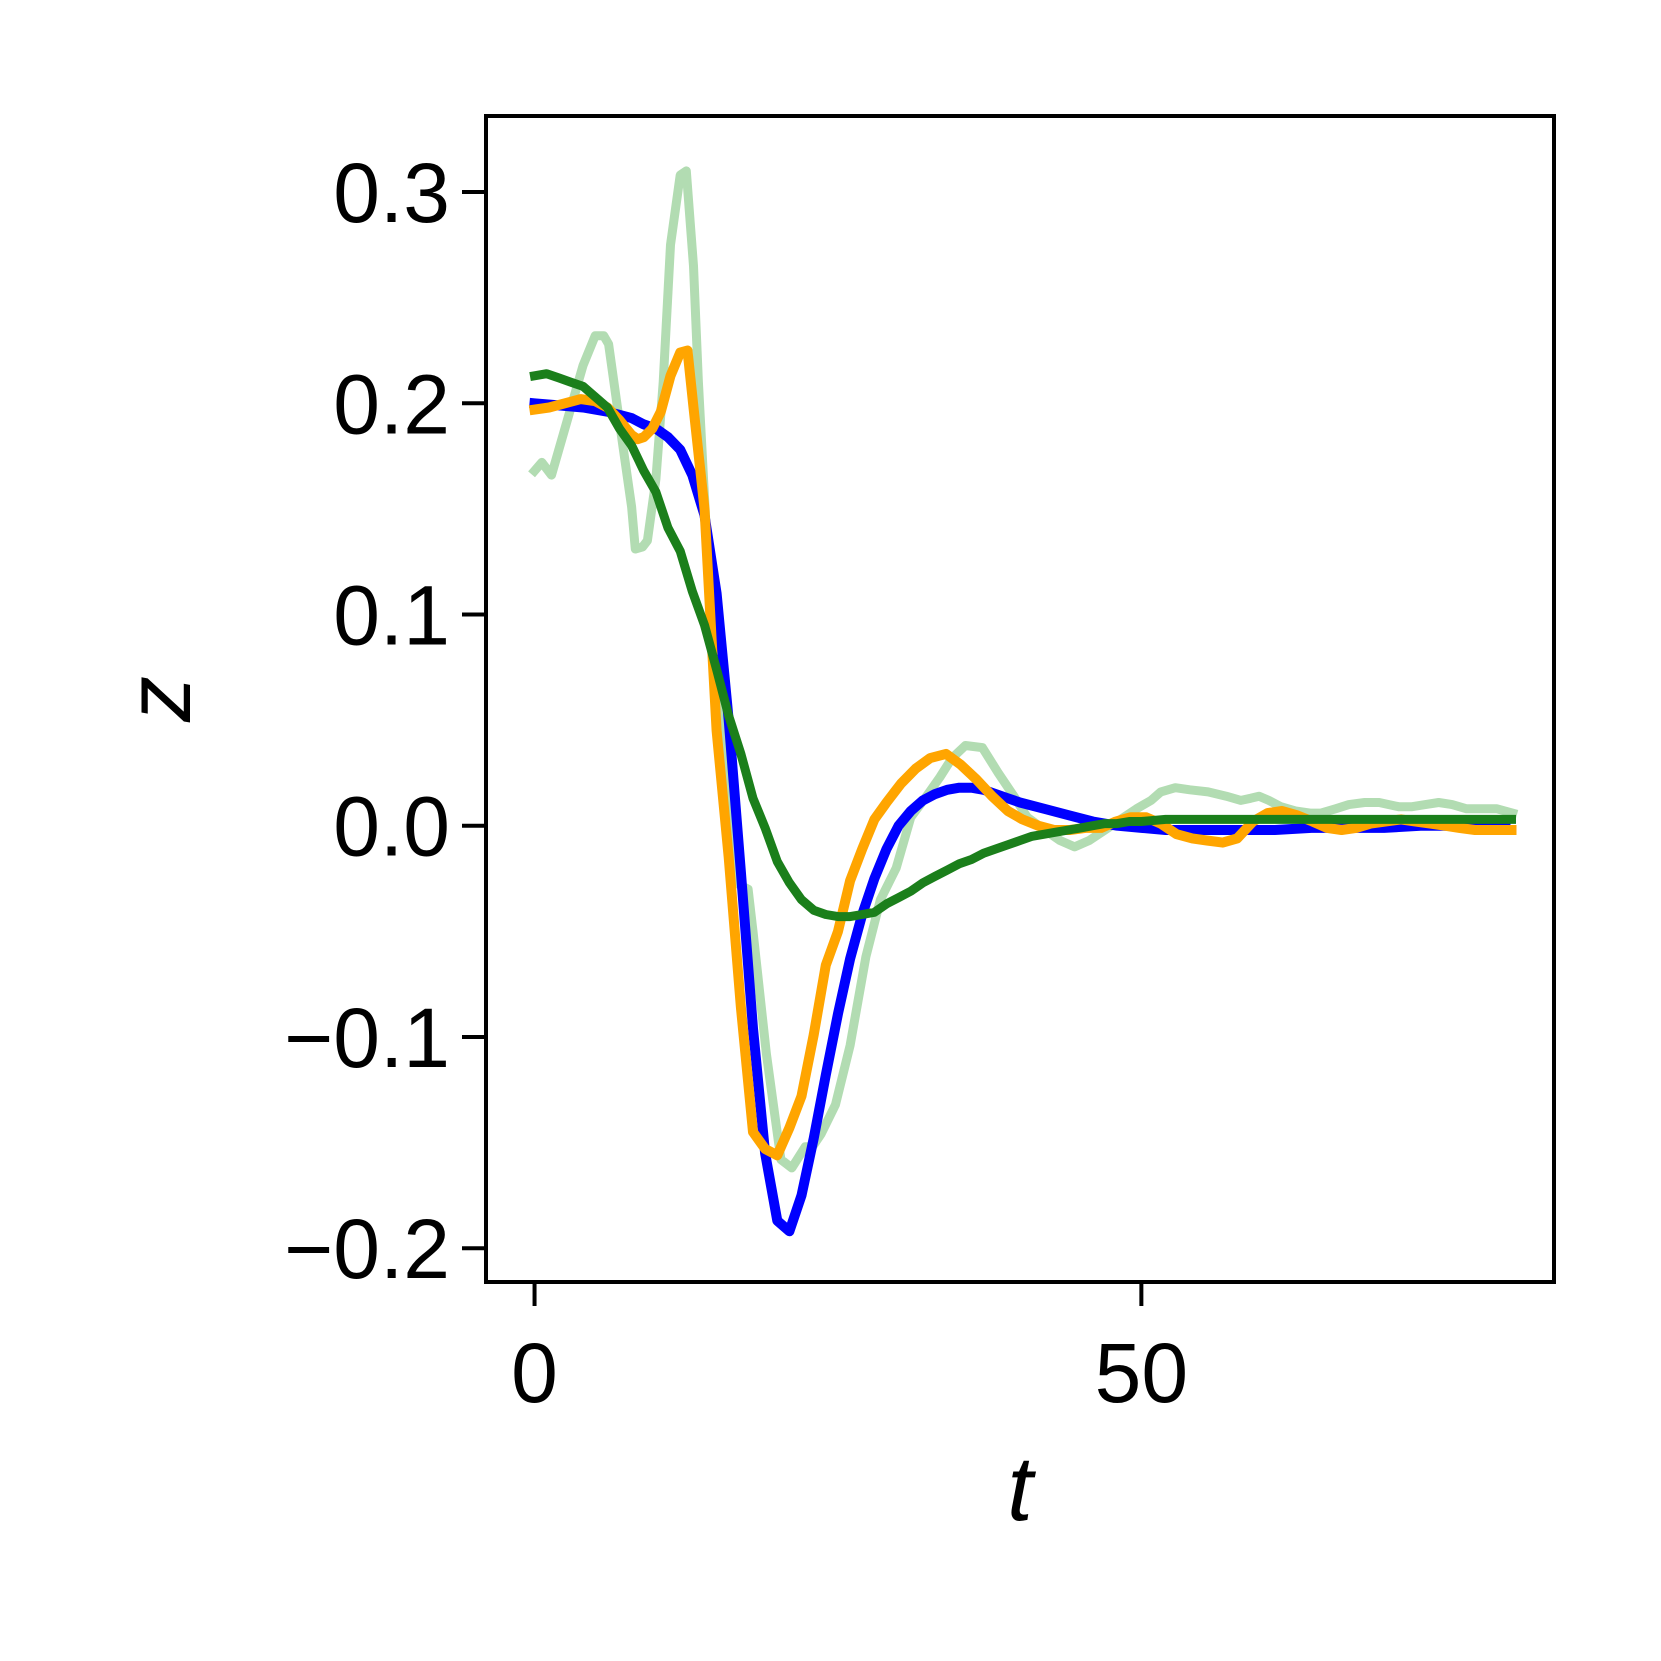 The width and height of the screenshot is (1661, 1661). I want to click on y-tick-label: 0.0, so click(391, 827).